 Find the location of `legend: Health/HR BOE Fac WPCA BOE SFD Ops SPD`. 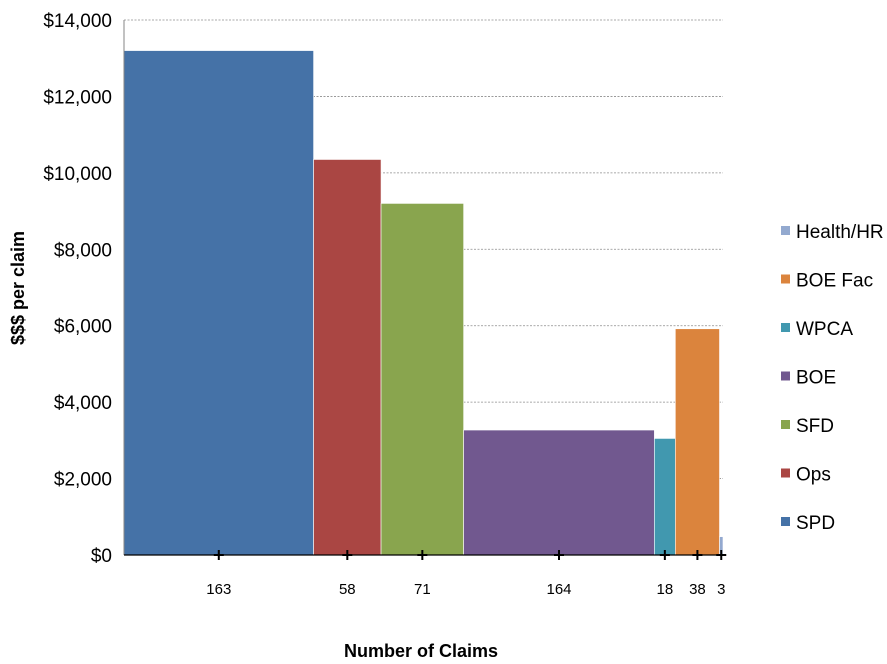

legend: Health/HR BOE Fac WPCA BOE SFD Ops SPD is located at coordinates (832, 378).